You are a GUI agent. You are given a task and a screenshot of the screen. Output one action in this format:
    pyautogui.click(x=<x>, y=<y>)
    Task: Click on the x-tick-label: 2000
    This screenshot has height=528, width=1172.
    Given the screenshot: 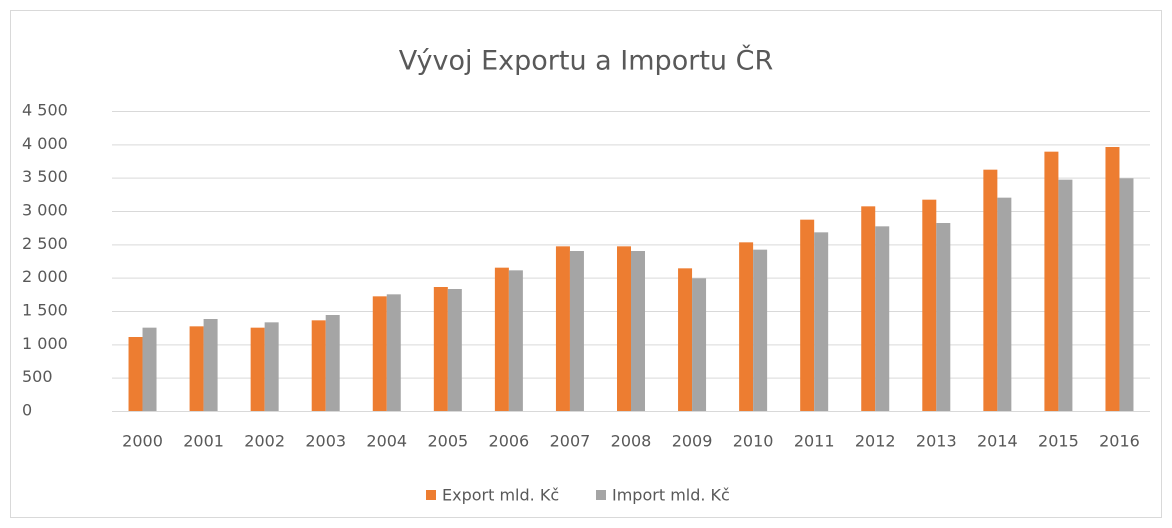 What is the action you would take?
    pyautogui.click(x=142, y=441)
    